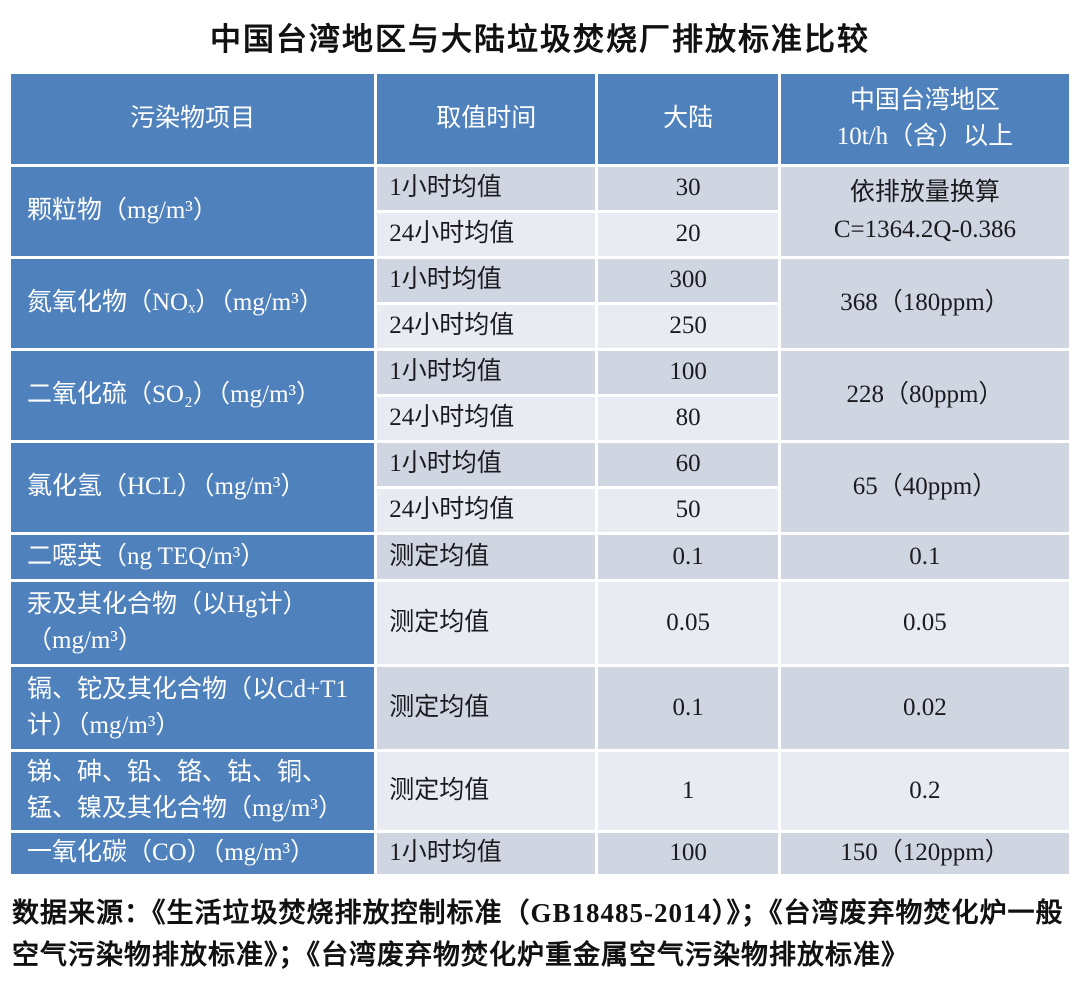  Describe the element at coordinates (540, 39) in the screenshot. I see `page-title: 中国台湾地区与大陆垃圾焚烧厂排放标准比较` at that location.